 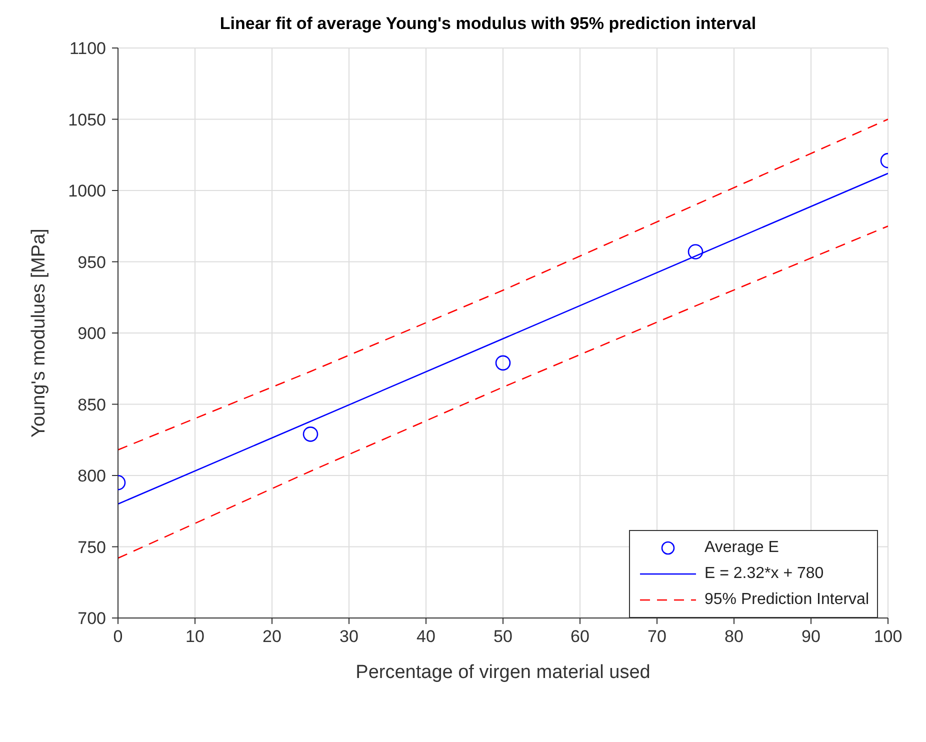 I want to click on legend-label: Average E, so click(x=741, y=548).